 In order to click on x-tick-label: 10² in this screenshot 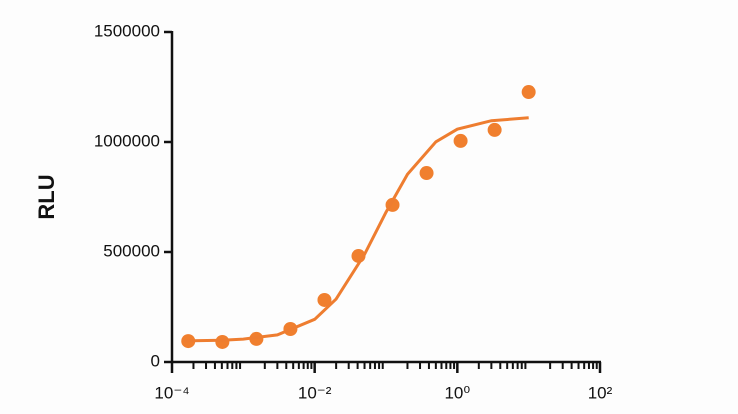, I will do `click(600, 392)`.